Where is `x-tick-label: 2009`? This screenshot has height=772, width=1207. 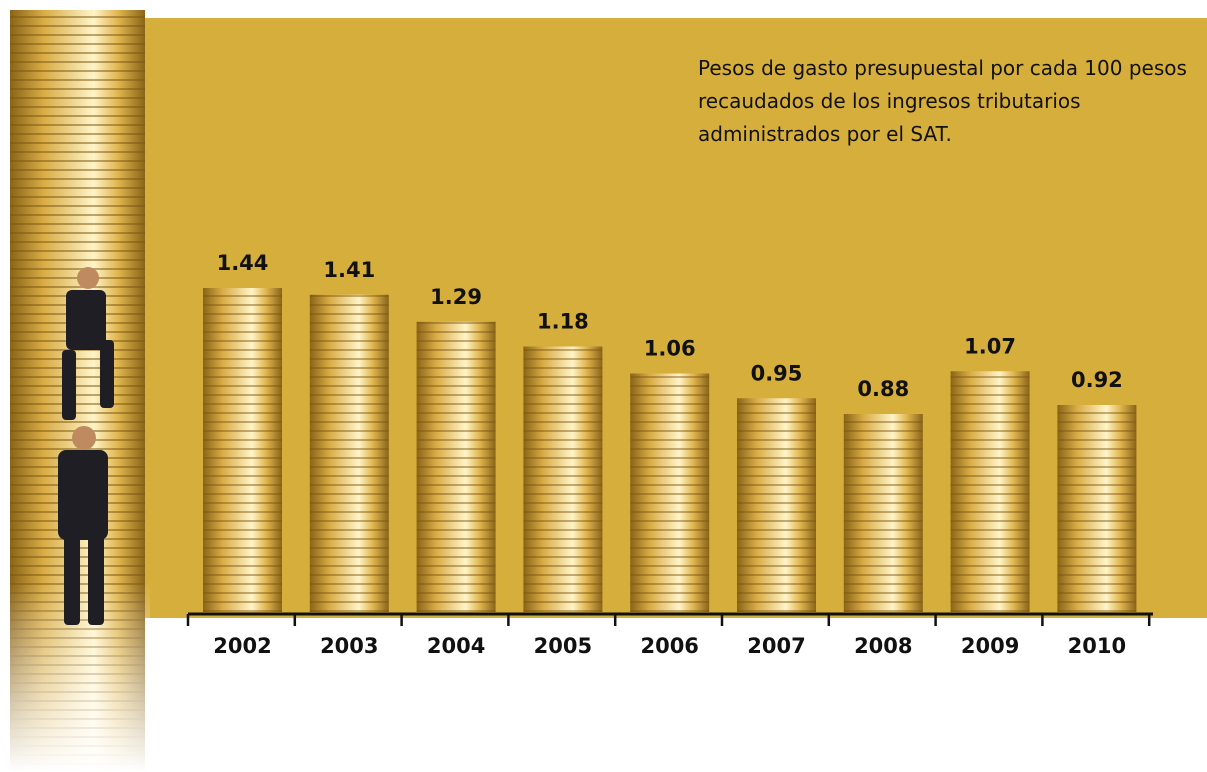
x-tick-label: 2009 is located at coordinates (990, 646).